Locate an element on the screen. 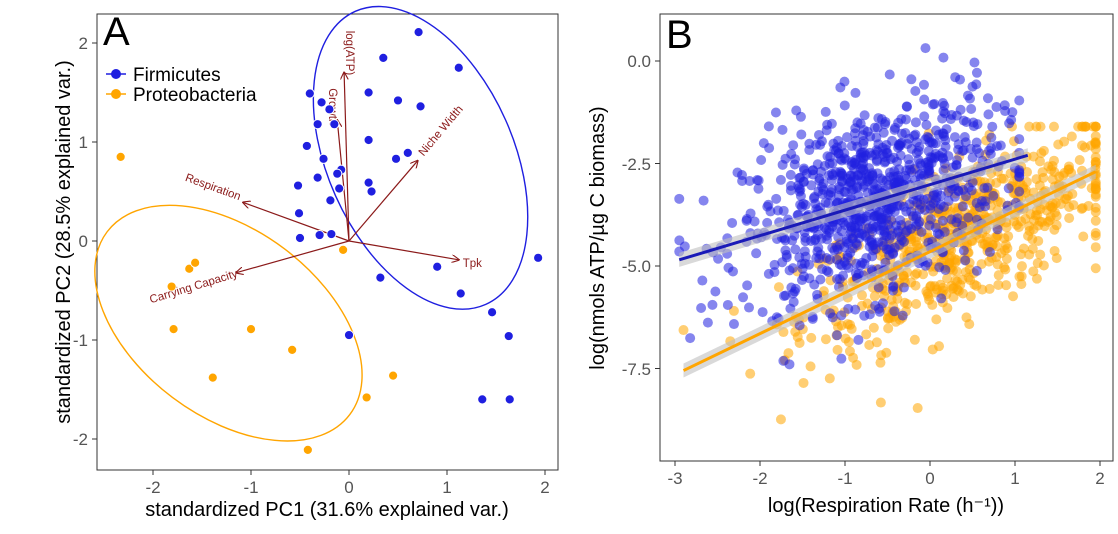 The width and height of the screenshot is (1118, 534). panel-a-label: A is located at coordinates (116, 32).